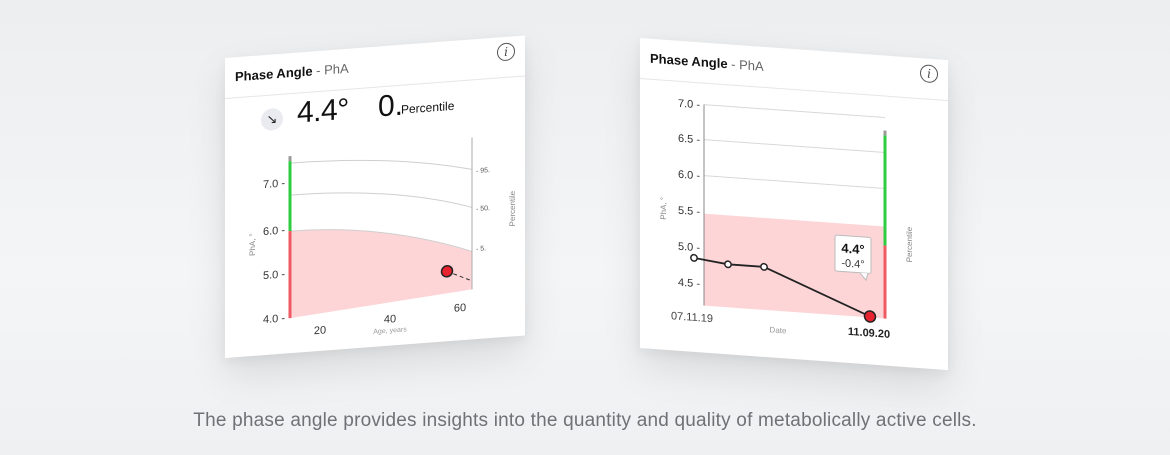  Describe the element at coordinates (381, 200) in the screenshot. I see `percentile-50-curve` at that location.